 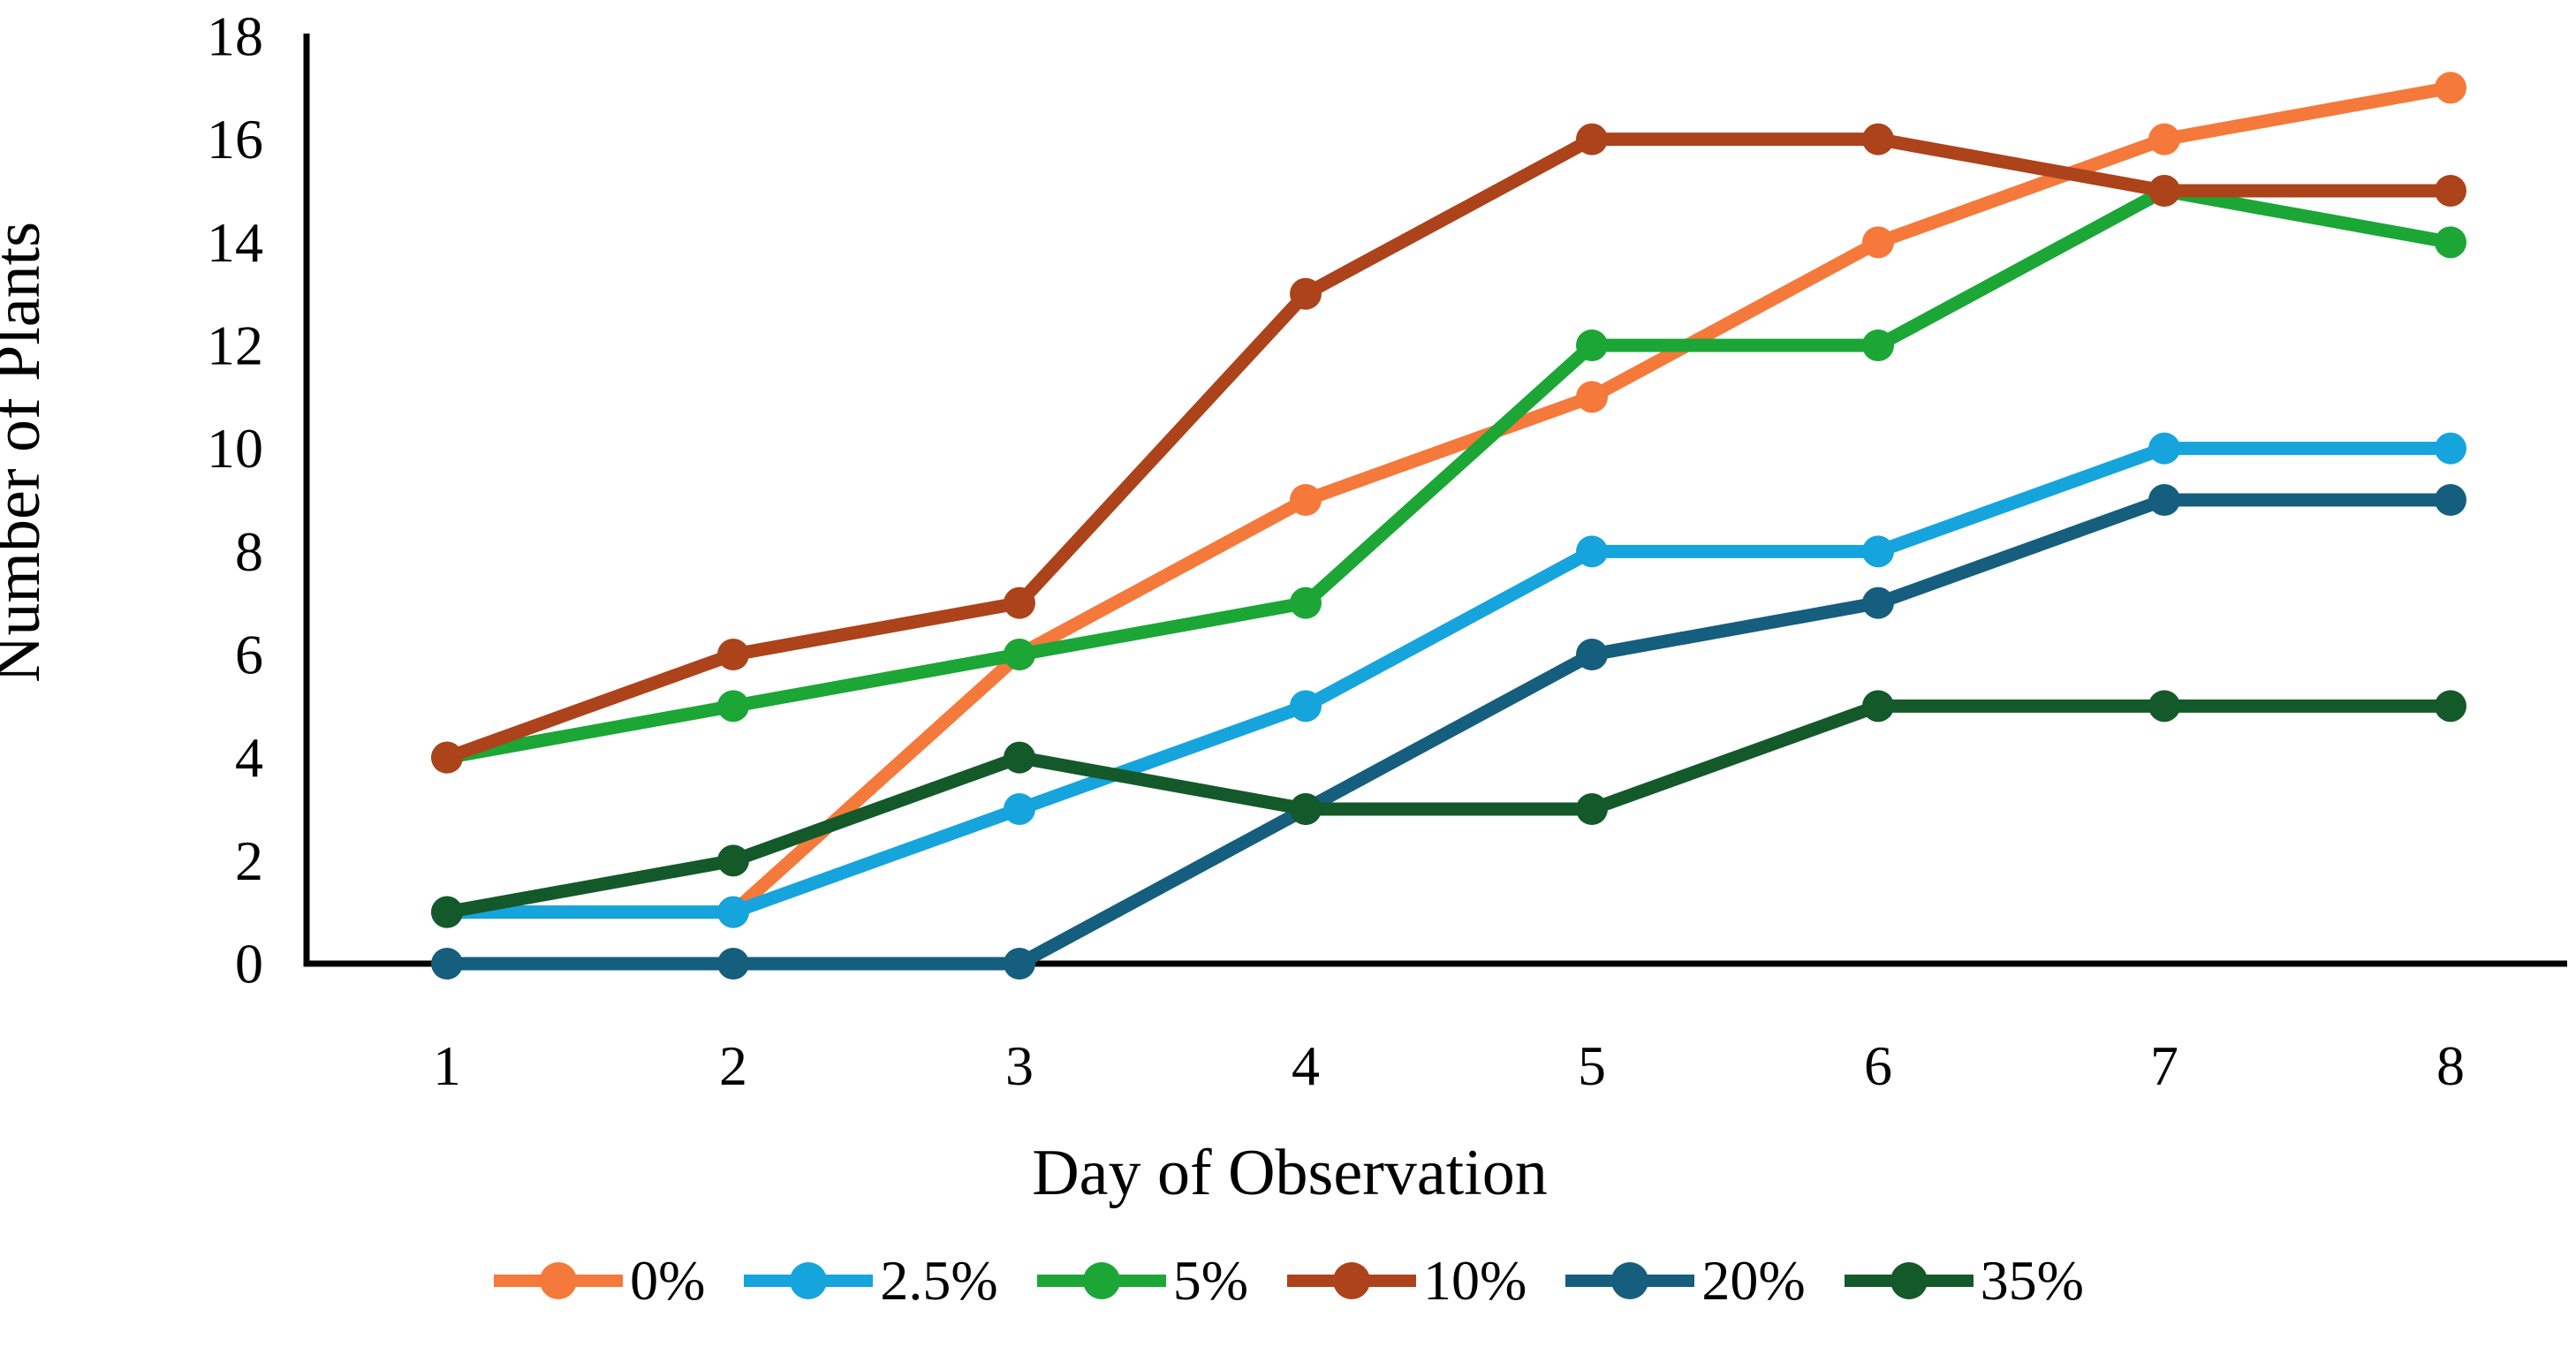 I want to click on legend-label: 10%, so click(x=1475, y=1280).